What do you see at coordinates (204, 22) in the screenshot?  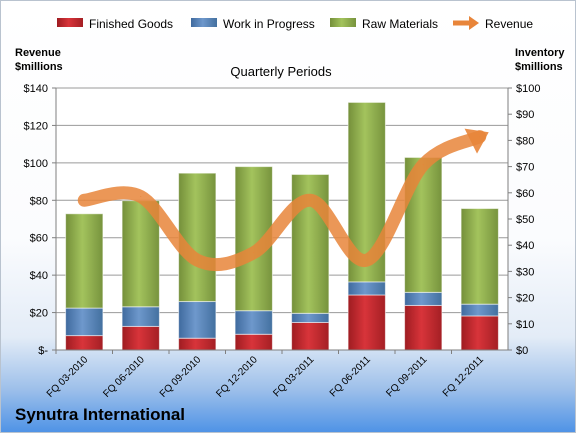 I see `legend-swatch-work-in-progress` at bounding box center [204, 22].